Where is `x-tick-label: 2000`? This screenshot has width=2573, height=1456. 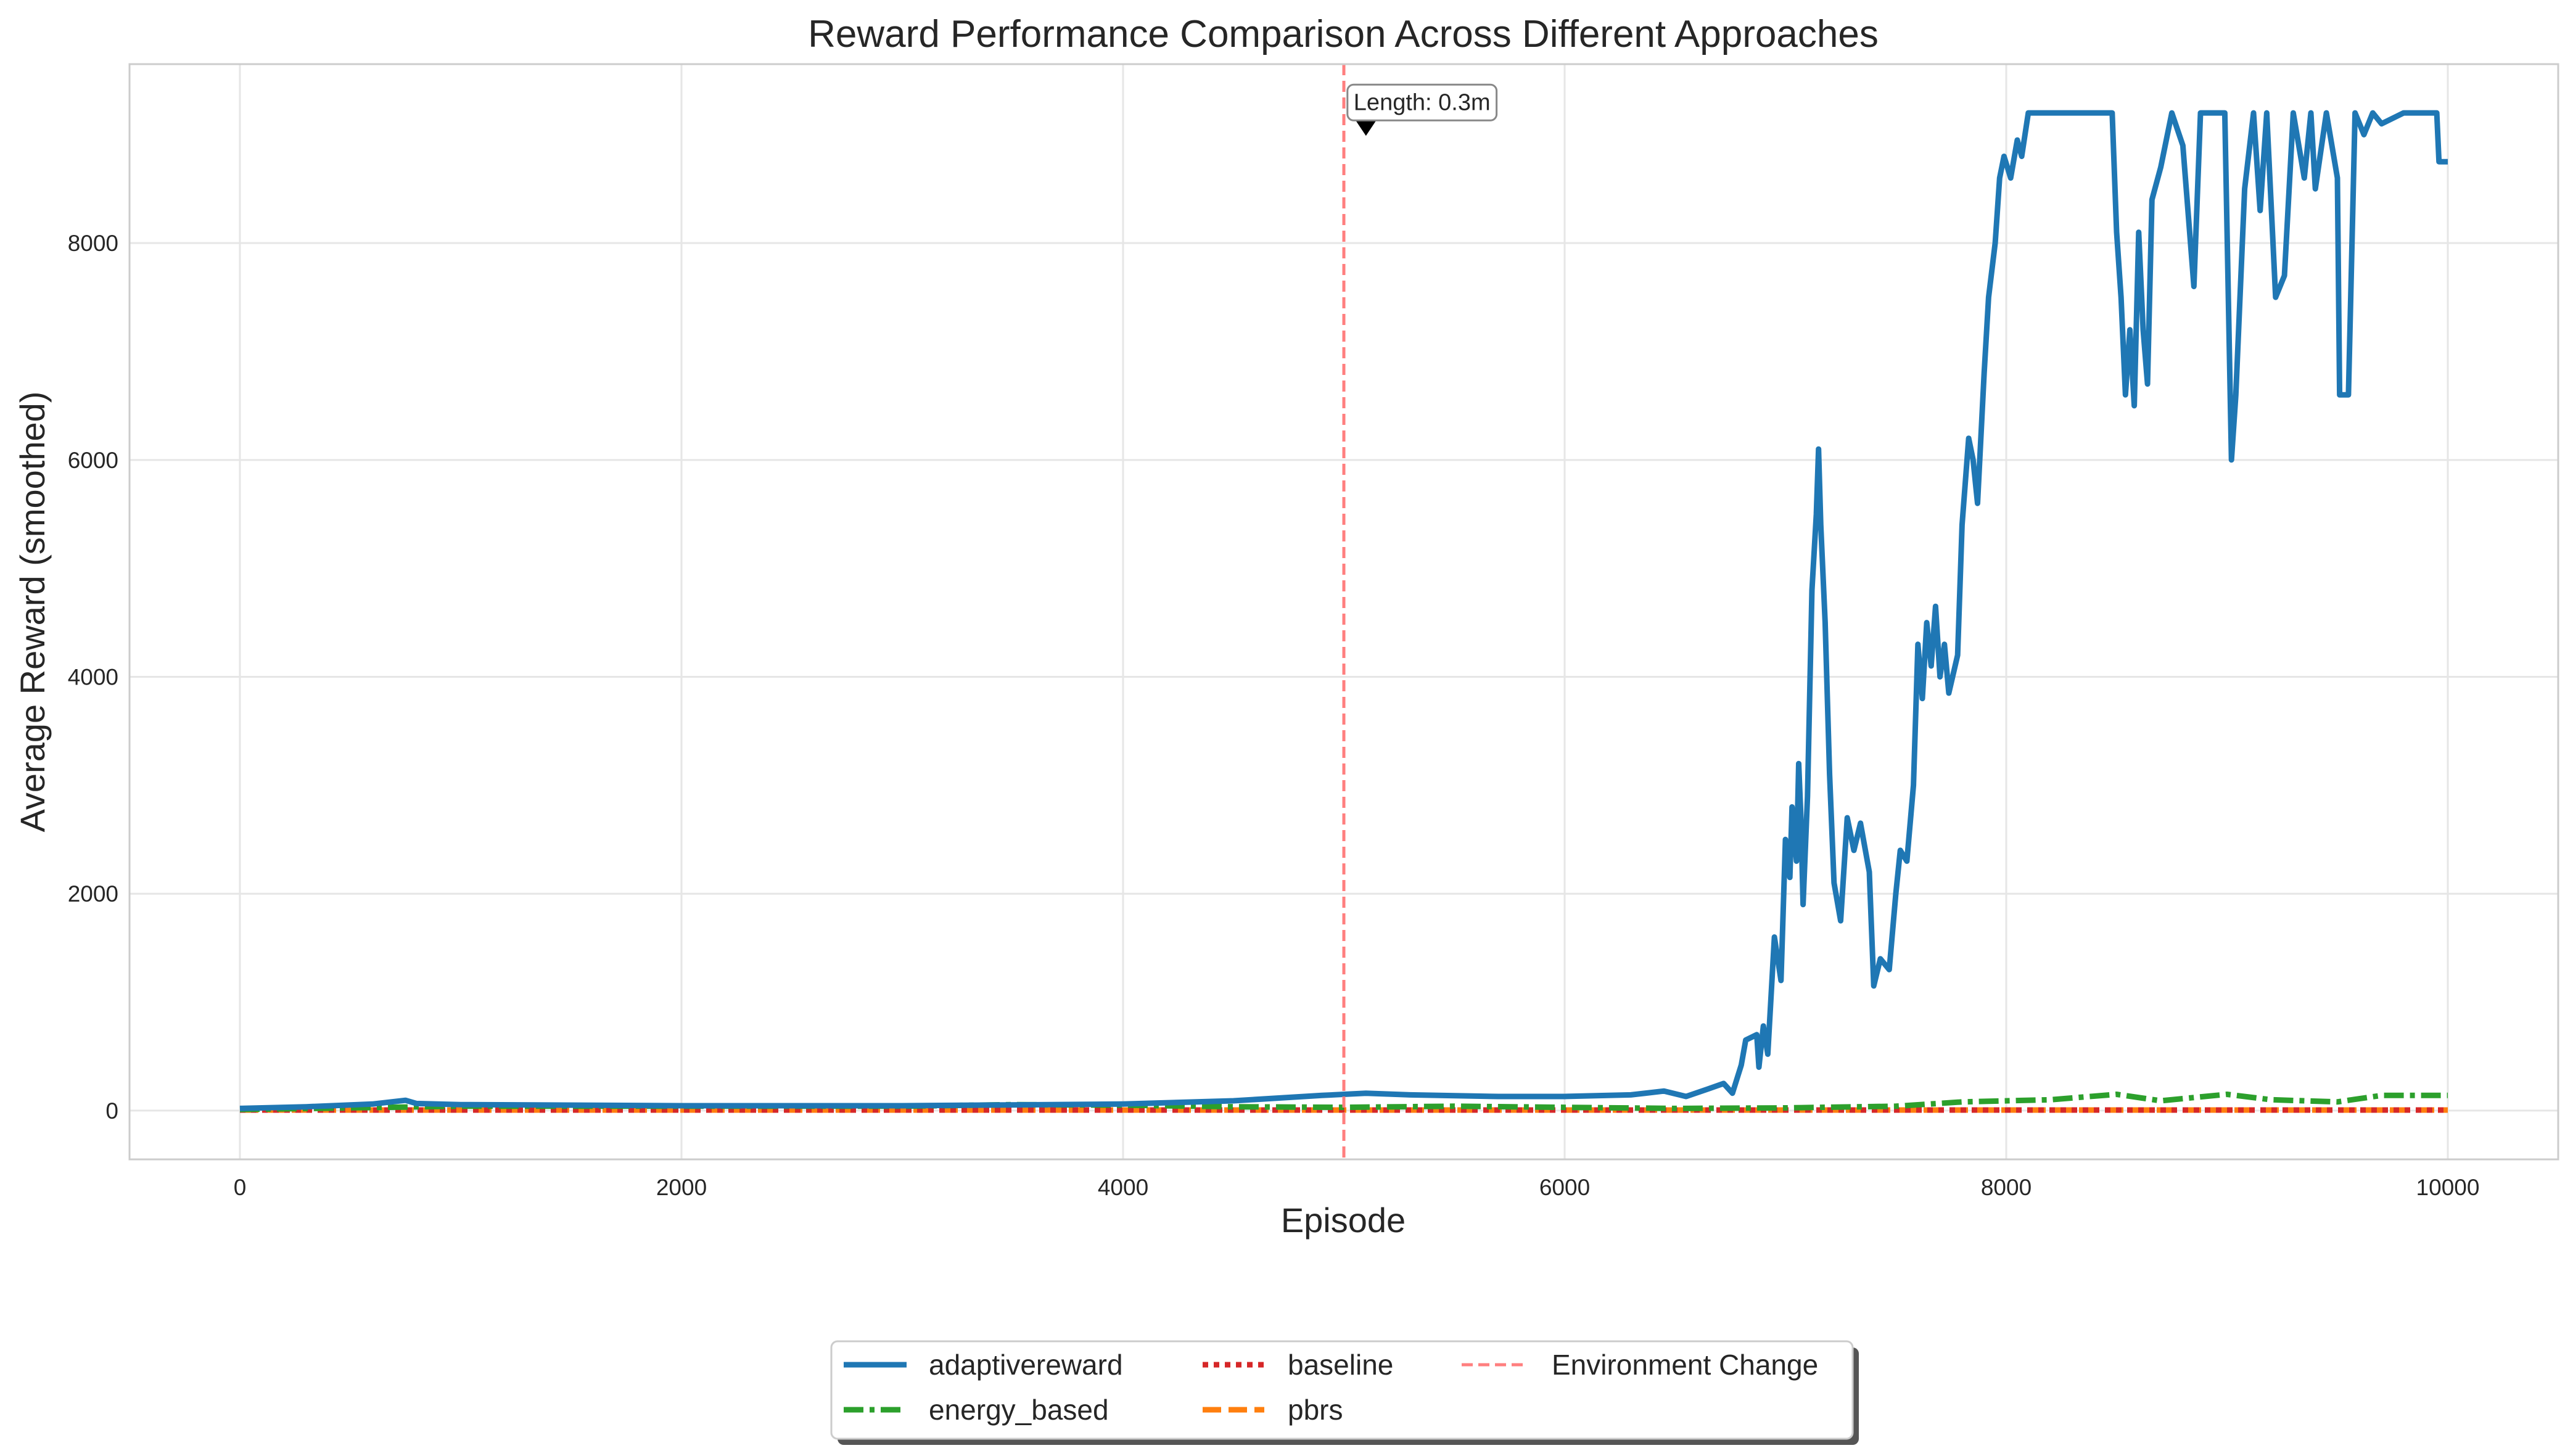 x-tick-label: 2000 is located at coordinates (681, 1187).